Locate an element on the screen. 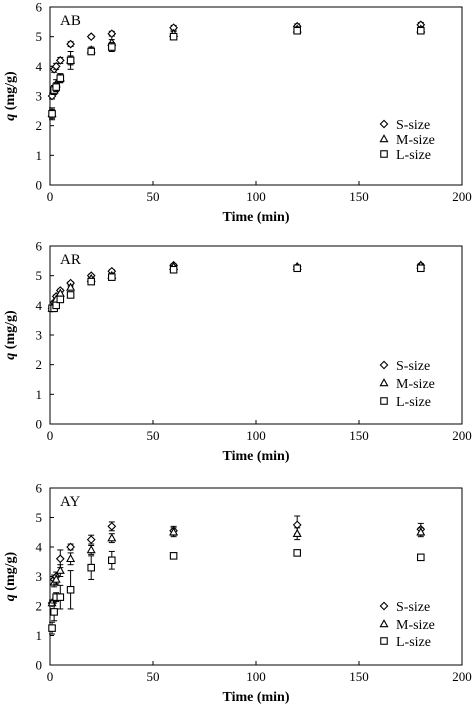 This screenshot has width=474, height=711. panel-label: AR is located at coordinates (70, 260).